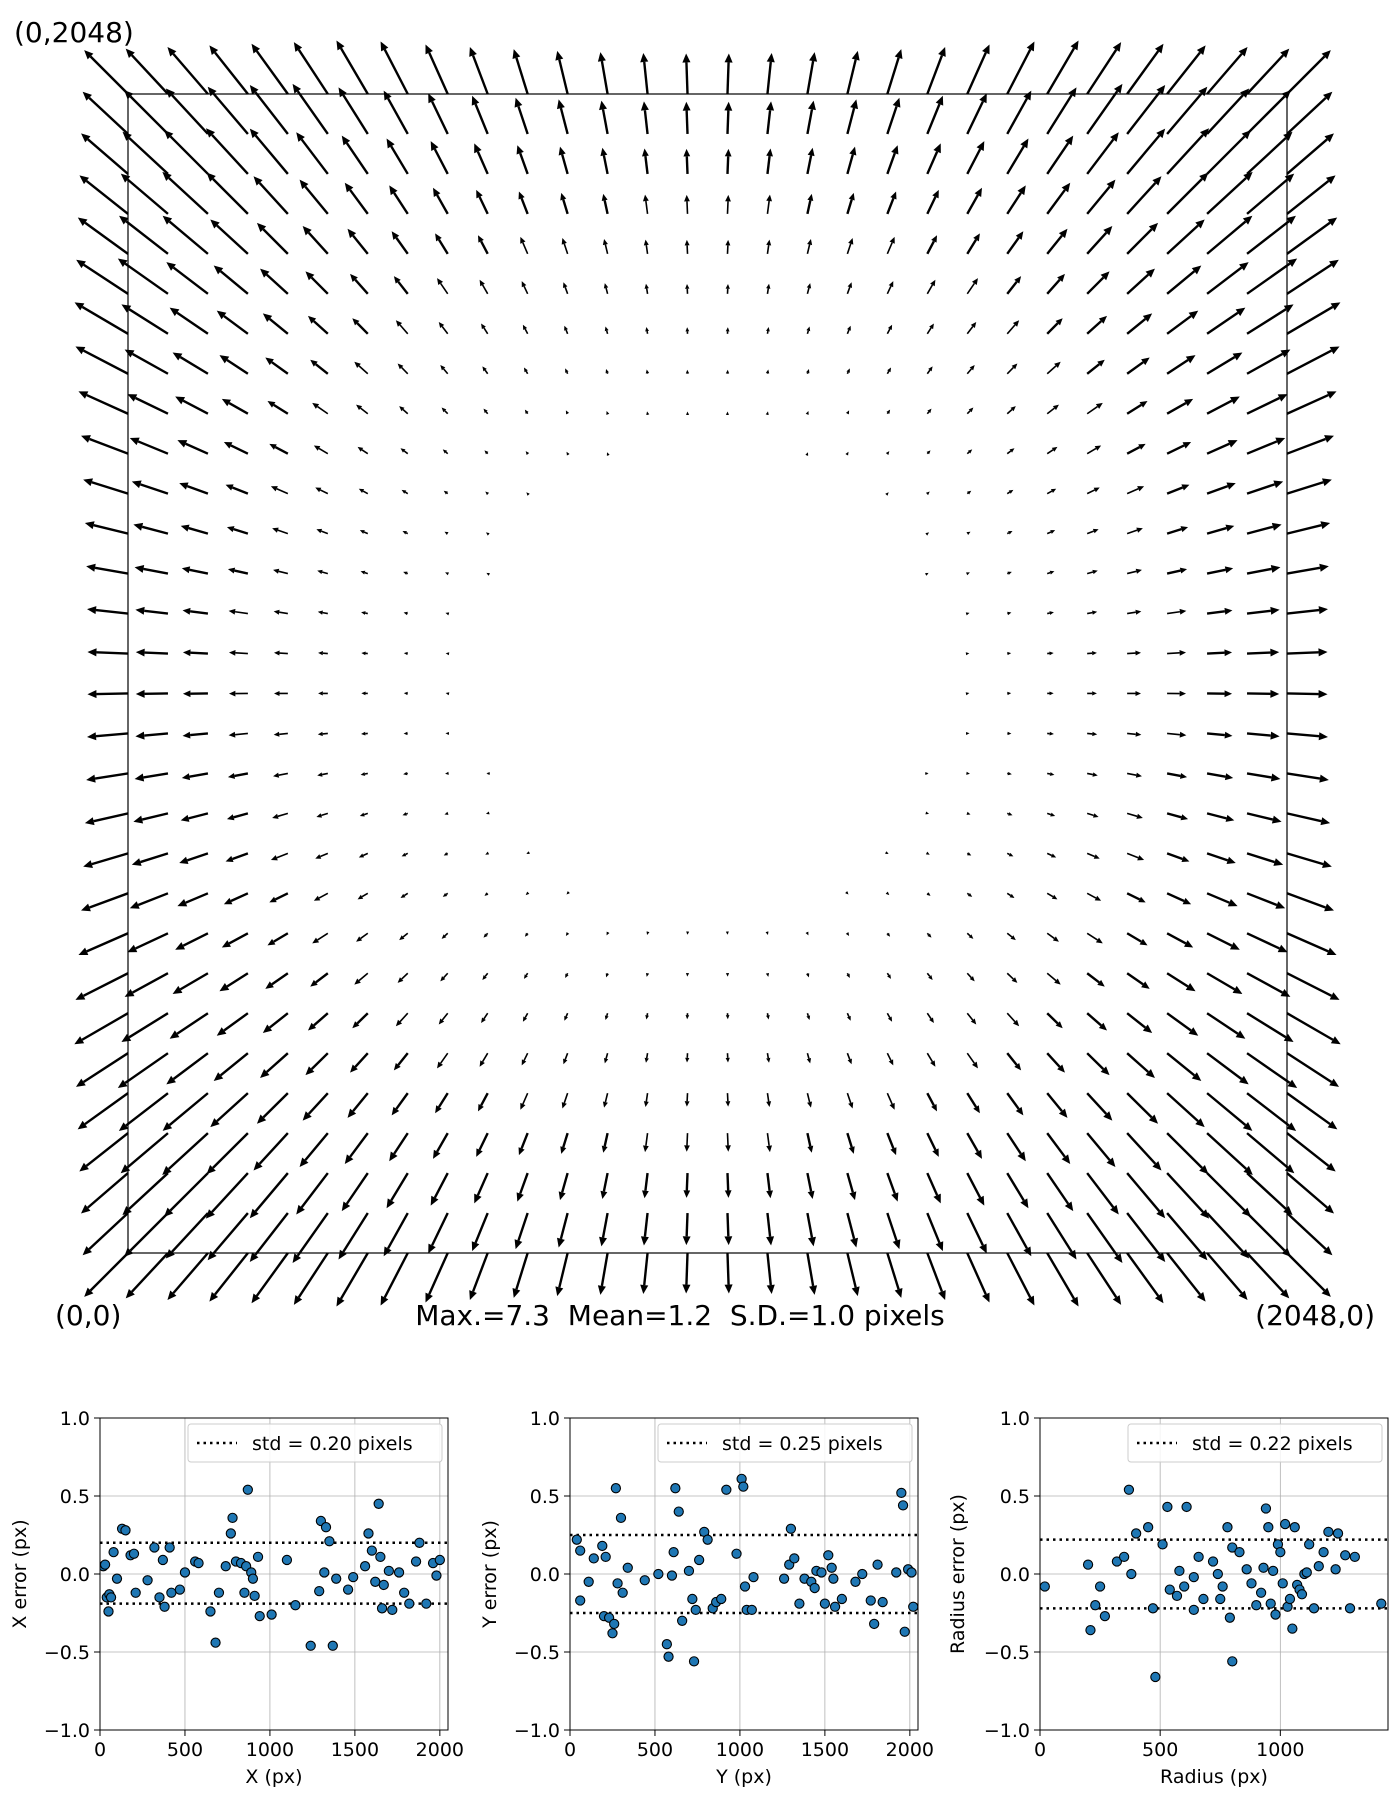 Image resolution: width=1400 pixels, height=1800 pixels. What do you see at coordinates (440, 1750) in the screenshot?
I see `x-error-xtick-label: 2000` at bounding box center [440, 1750].